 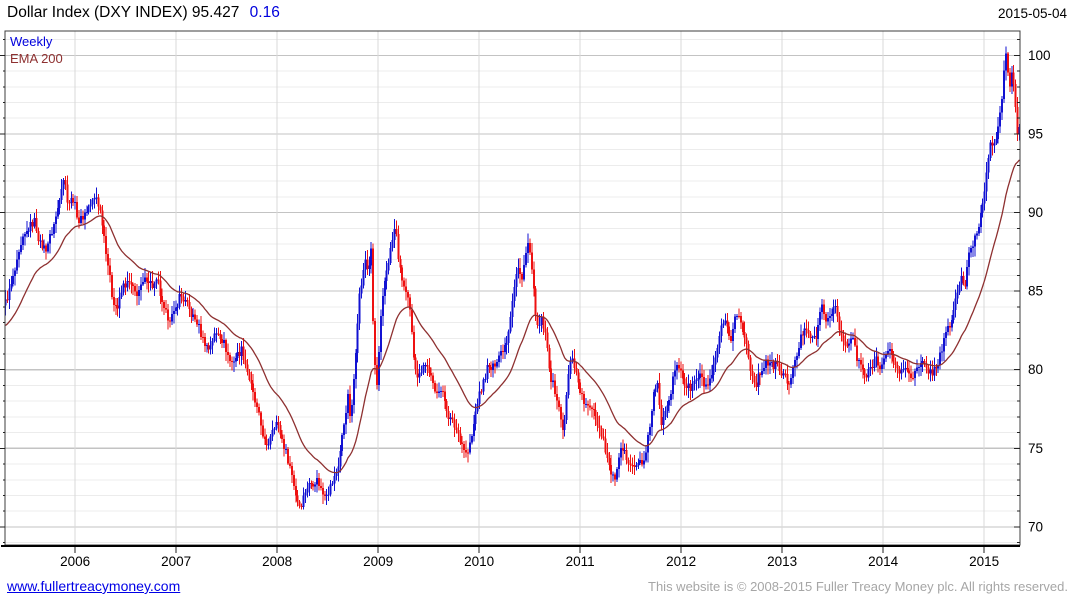 What do you see at coordinates (75, 561) in the screenshot?
I see `x-axis-label: 2006` at bounding box center [75, 561].